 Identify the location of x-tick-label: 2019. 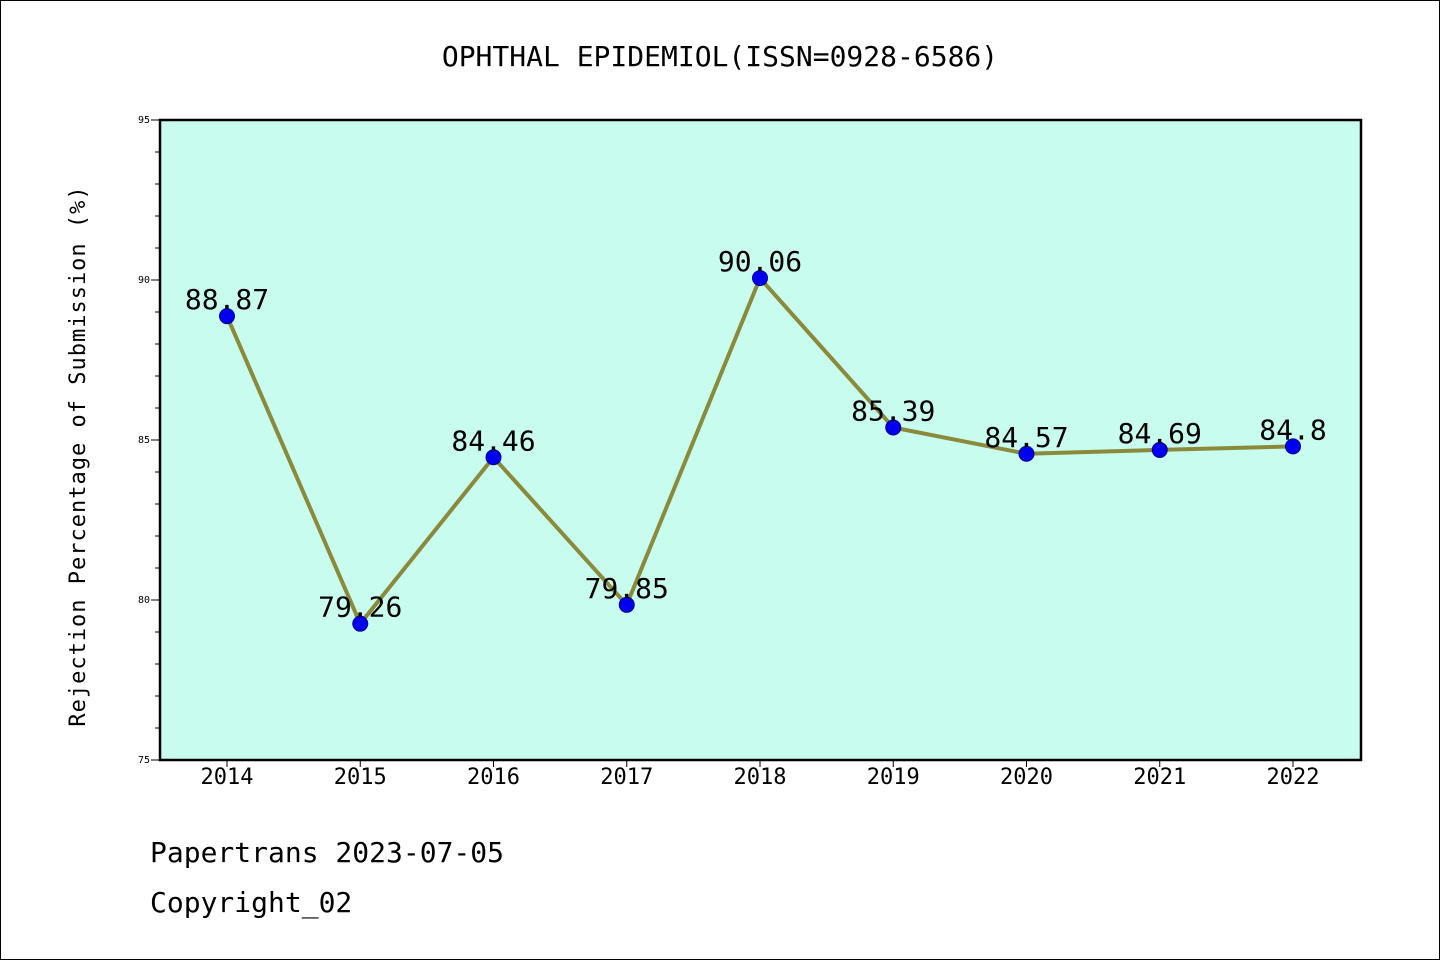
(893, 777).